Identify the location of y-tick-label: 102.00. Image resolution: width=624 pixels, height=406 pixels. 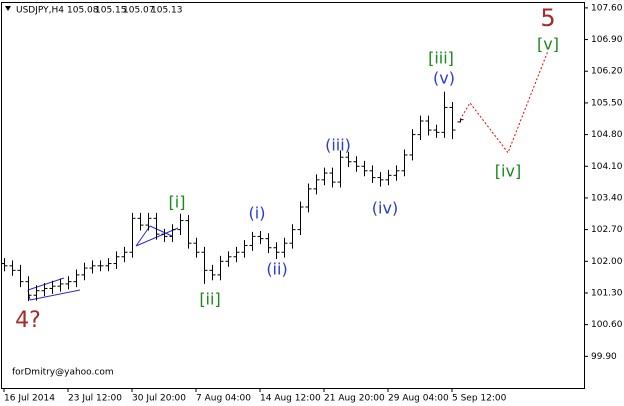
(607, 262).